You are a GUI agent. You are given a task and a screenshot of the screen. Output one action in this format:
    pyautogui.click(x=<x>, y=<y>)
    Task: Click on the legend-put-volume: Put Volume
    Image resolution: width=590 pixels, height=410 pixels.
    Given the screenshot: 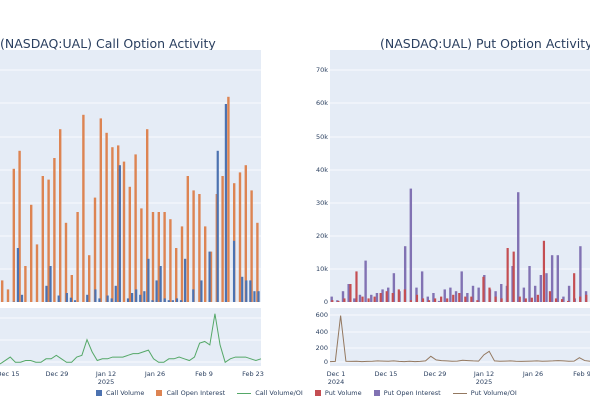 What is the action you would take?
    pyautogui.click(x=338, y=393)
    